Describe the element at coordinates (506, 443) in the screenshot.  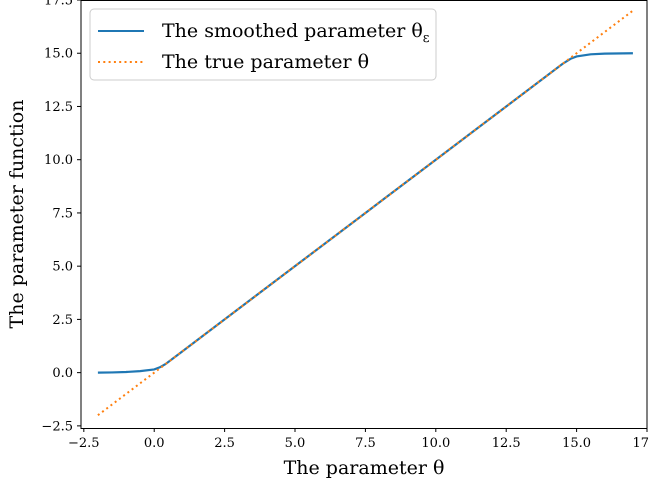
I see `x-tick-label: 12.5` at that location.